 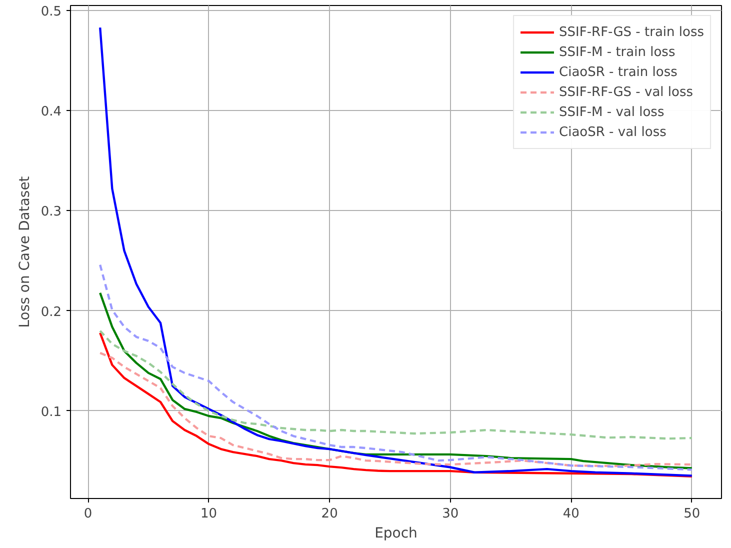 What do you see at coordinates (571, 514) in the screenshot?
I see `x-tick-label: 40` at bounding box center [571, 514].